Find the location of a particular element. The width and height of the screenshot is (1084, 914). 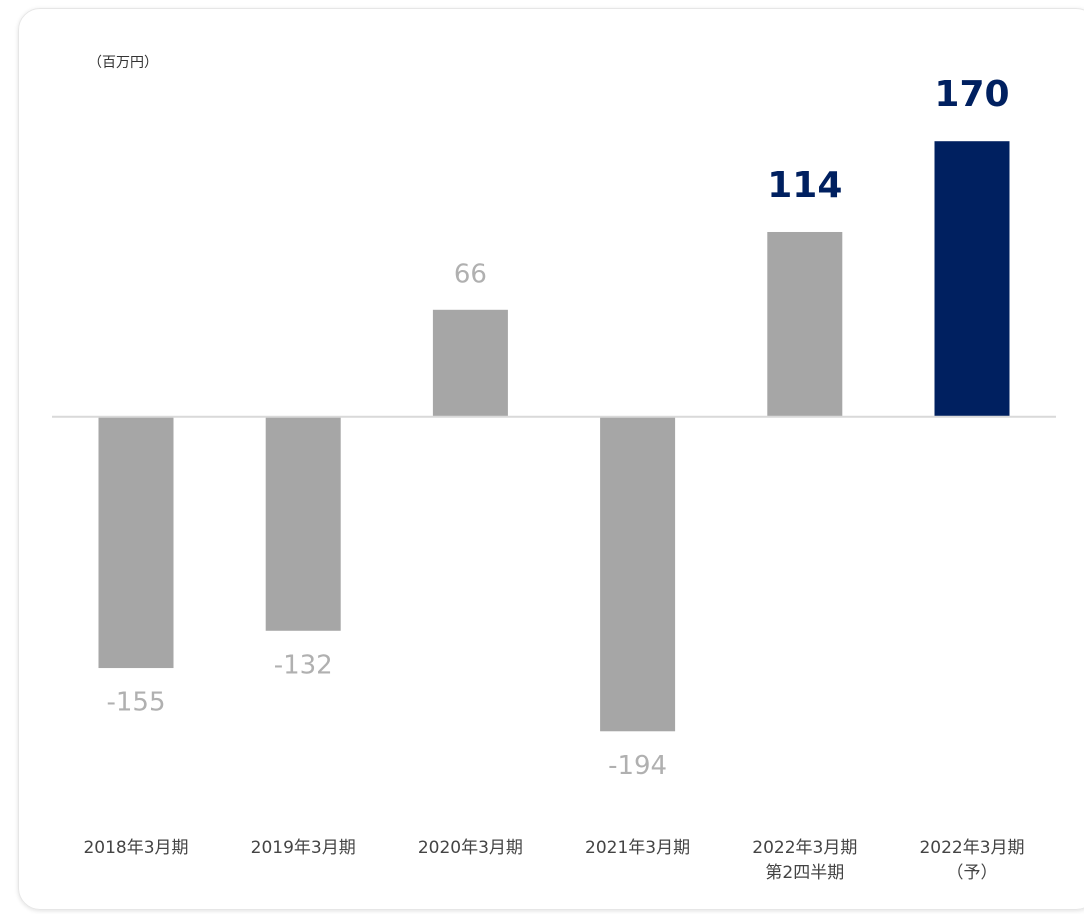

data-label: -132 is located at coordinates (303, 665).